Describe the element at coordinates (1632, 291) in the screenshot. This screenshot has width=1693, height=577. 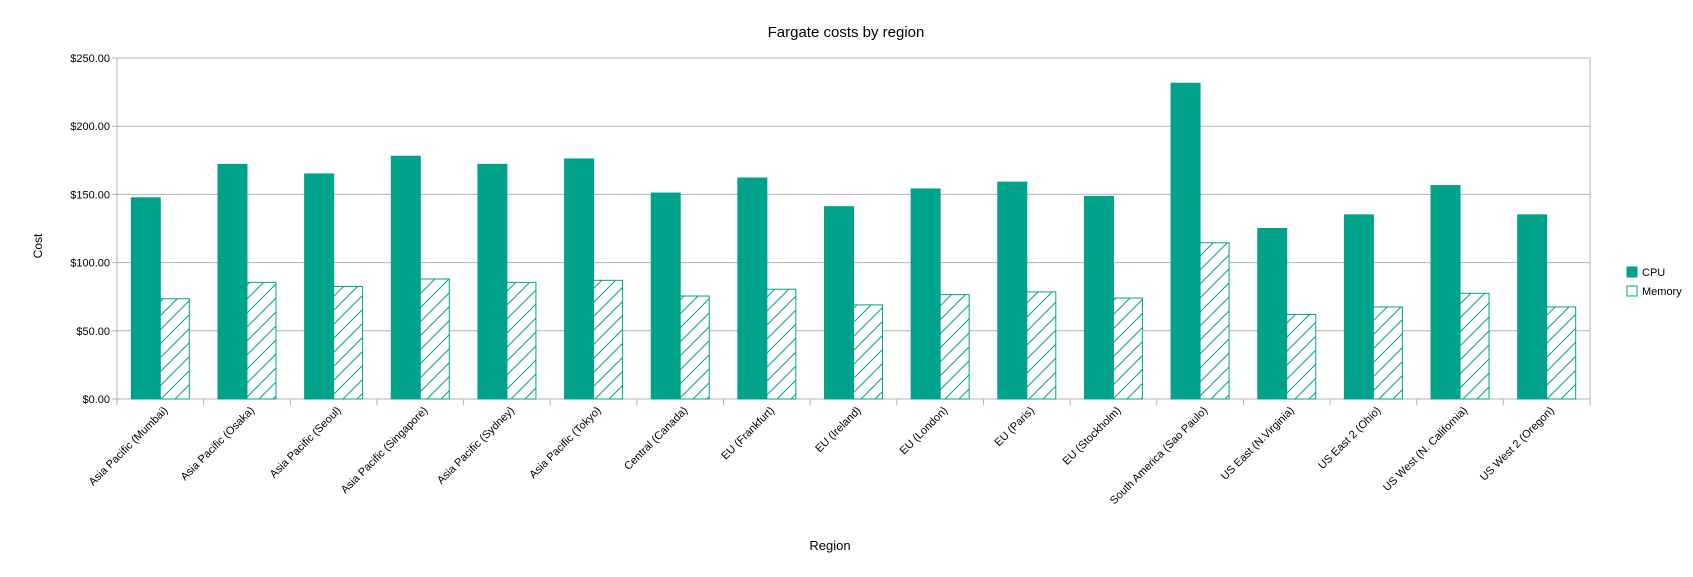
I see `legend-swatch-memory` at that location.